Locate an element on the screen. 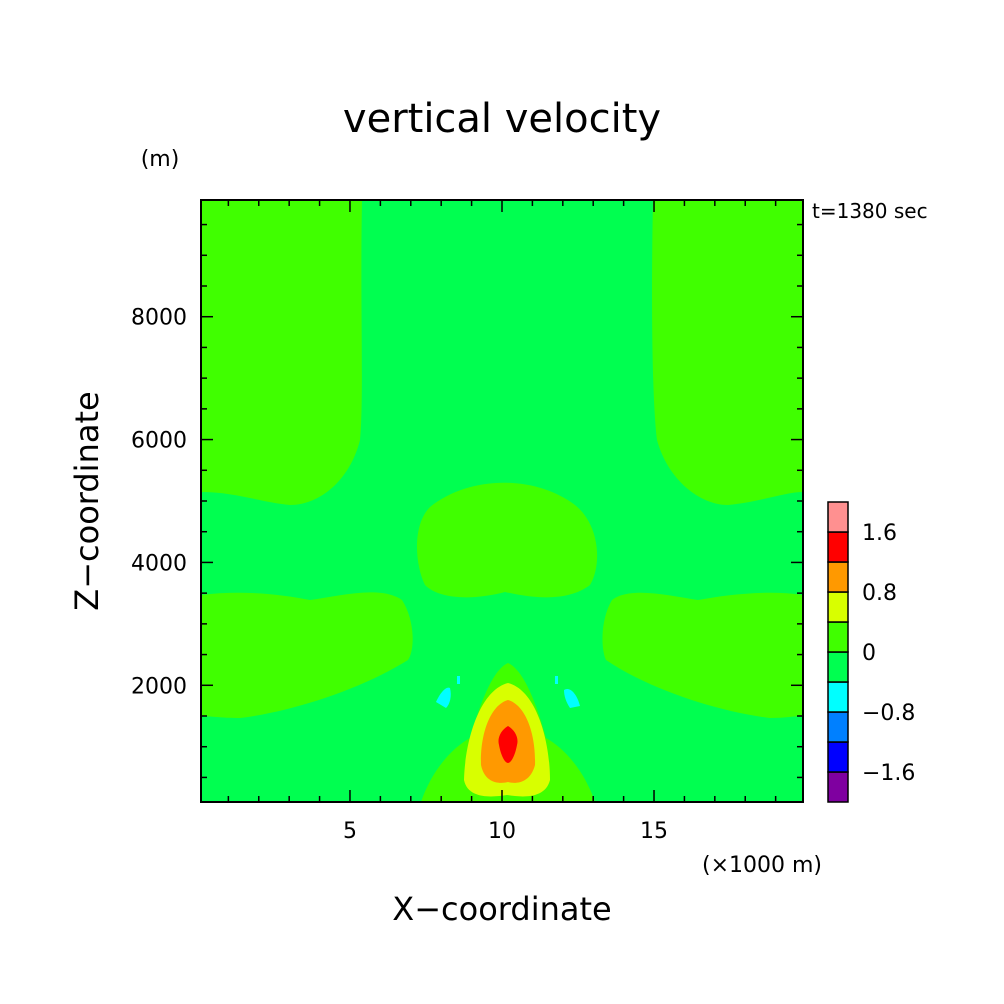 The image size is (1004, 1004). colorbar-tick-label: 1.6 is located at coordinates (879, 533).